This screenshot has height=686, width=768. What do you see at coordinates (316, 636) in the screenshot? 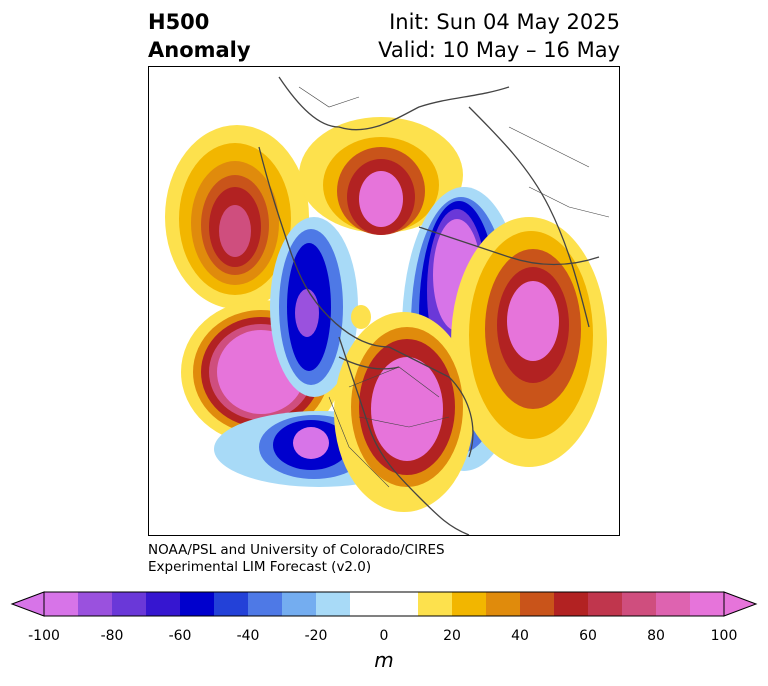
I see `colorbar-tick-label: -20` at bounding box center [316, 636].